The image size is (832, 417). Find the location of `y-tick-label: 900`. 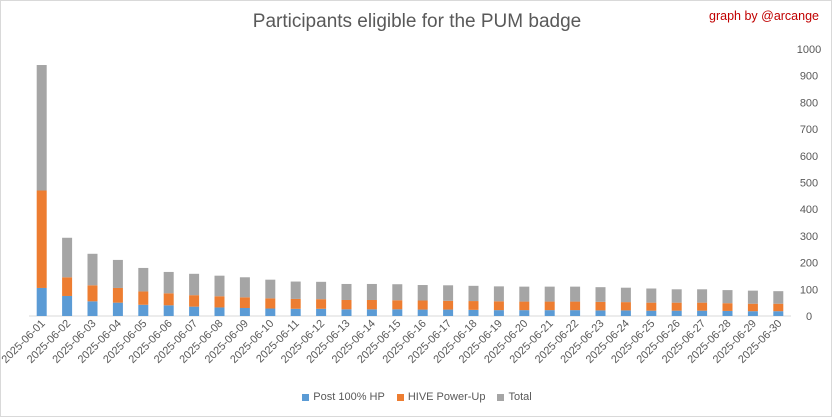

y-tick-label: 900 is located at coordinates (809, 77).